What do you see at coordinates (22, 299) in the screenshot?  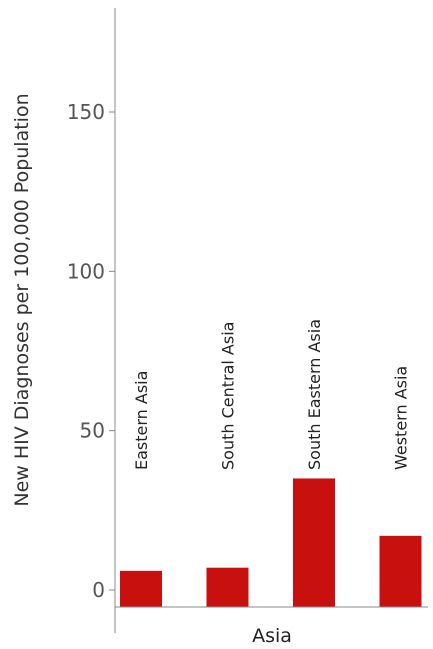 I see `y-axis-title: New HIV Diagnoses per 100,000 Population` at bounding box center [22, 299].